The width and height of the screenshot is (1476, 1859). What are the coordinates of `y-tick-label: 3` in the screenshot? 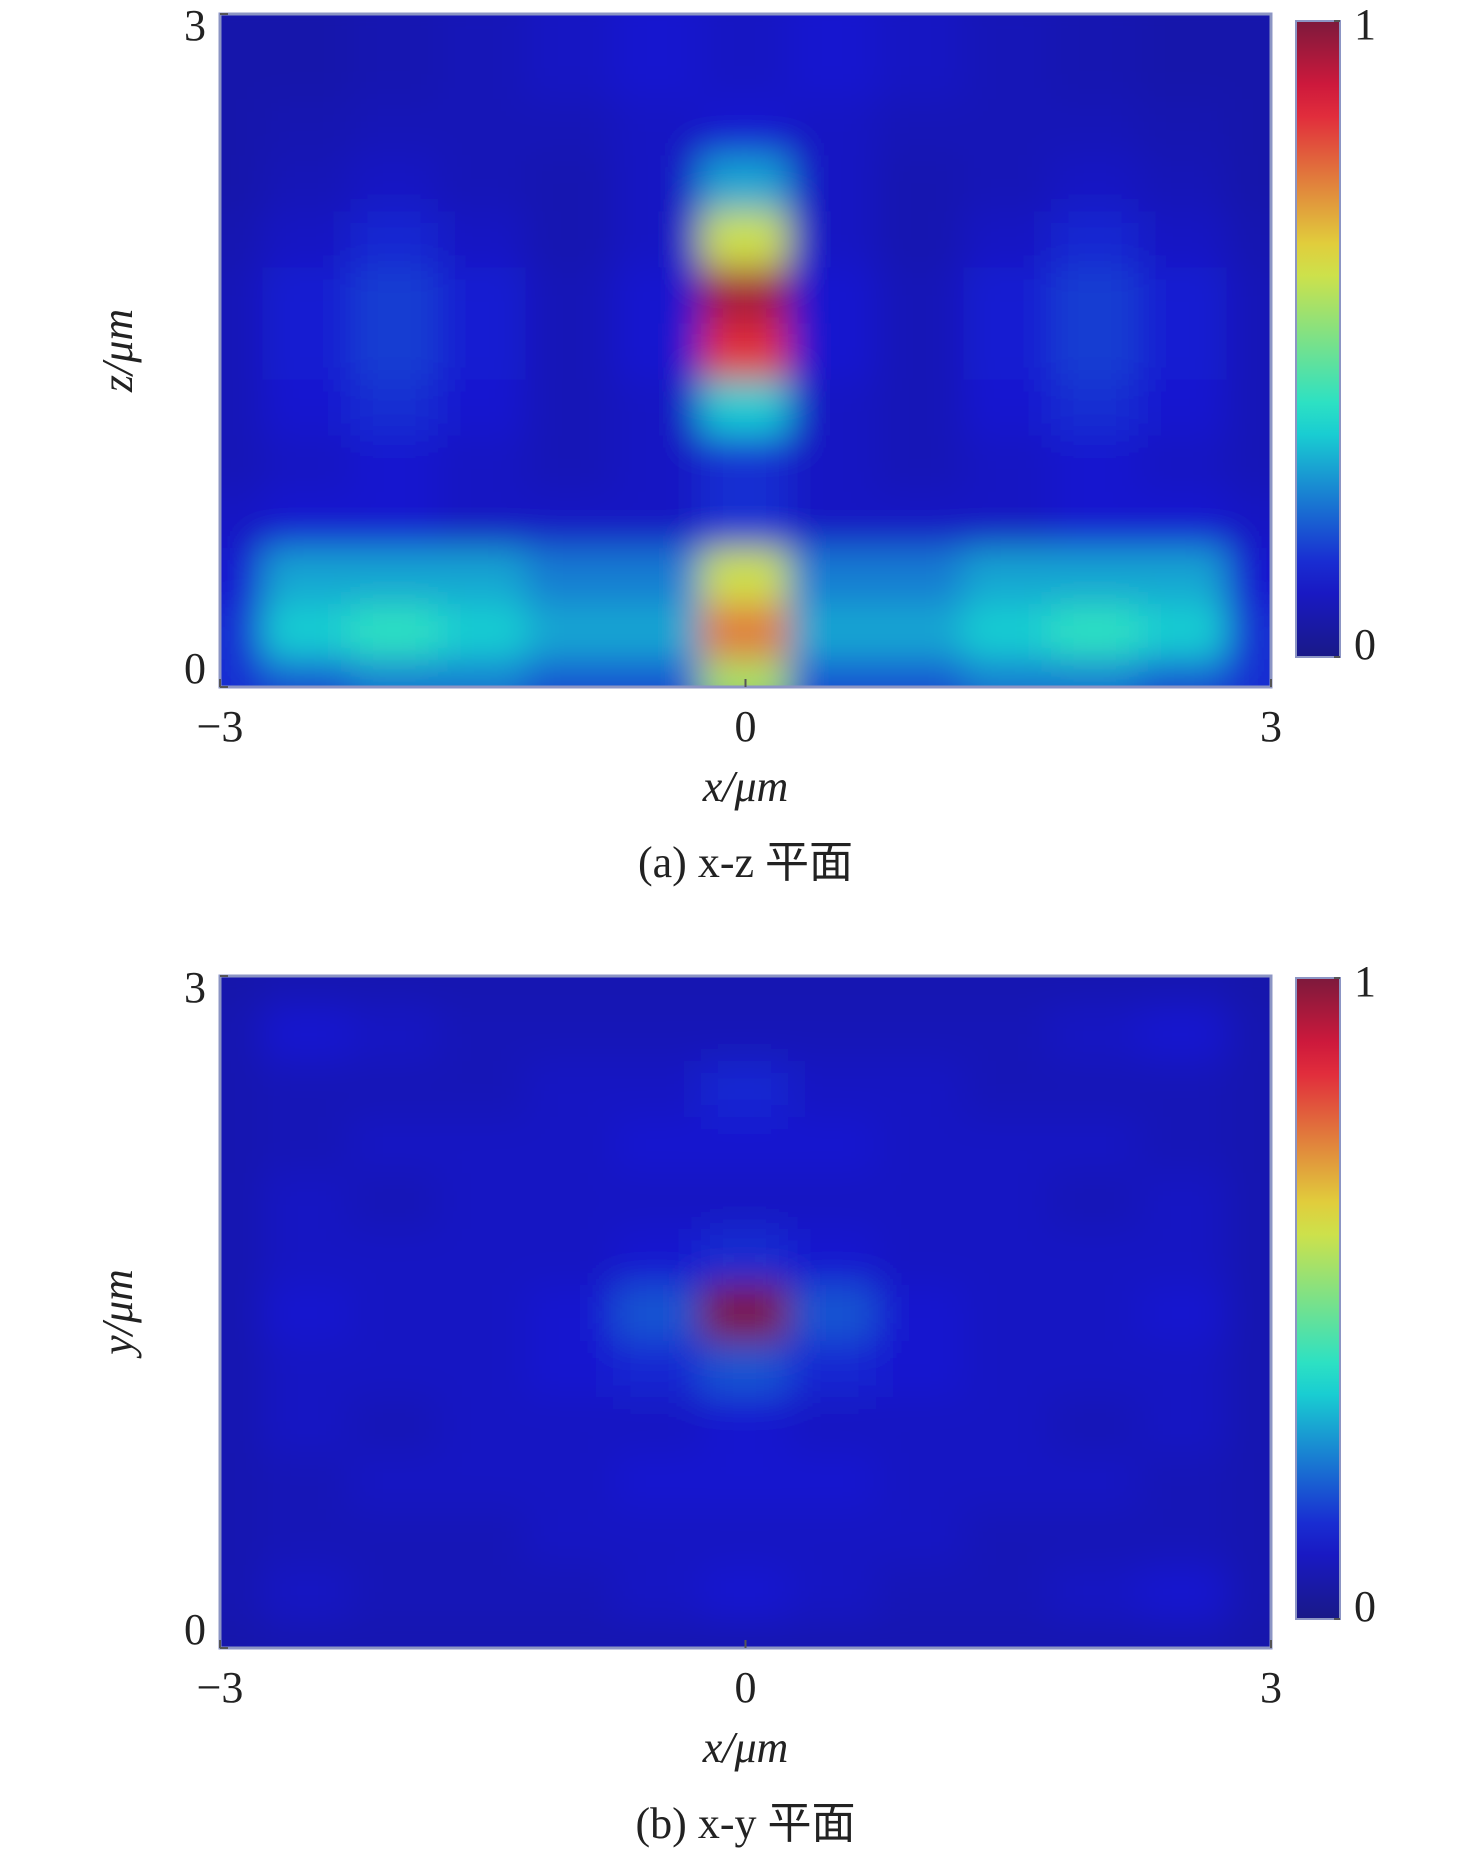 It's located at (195, 987).